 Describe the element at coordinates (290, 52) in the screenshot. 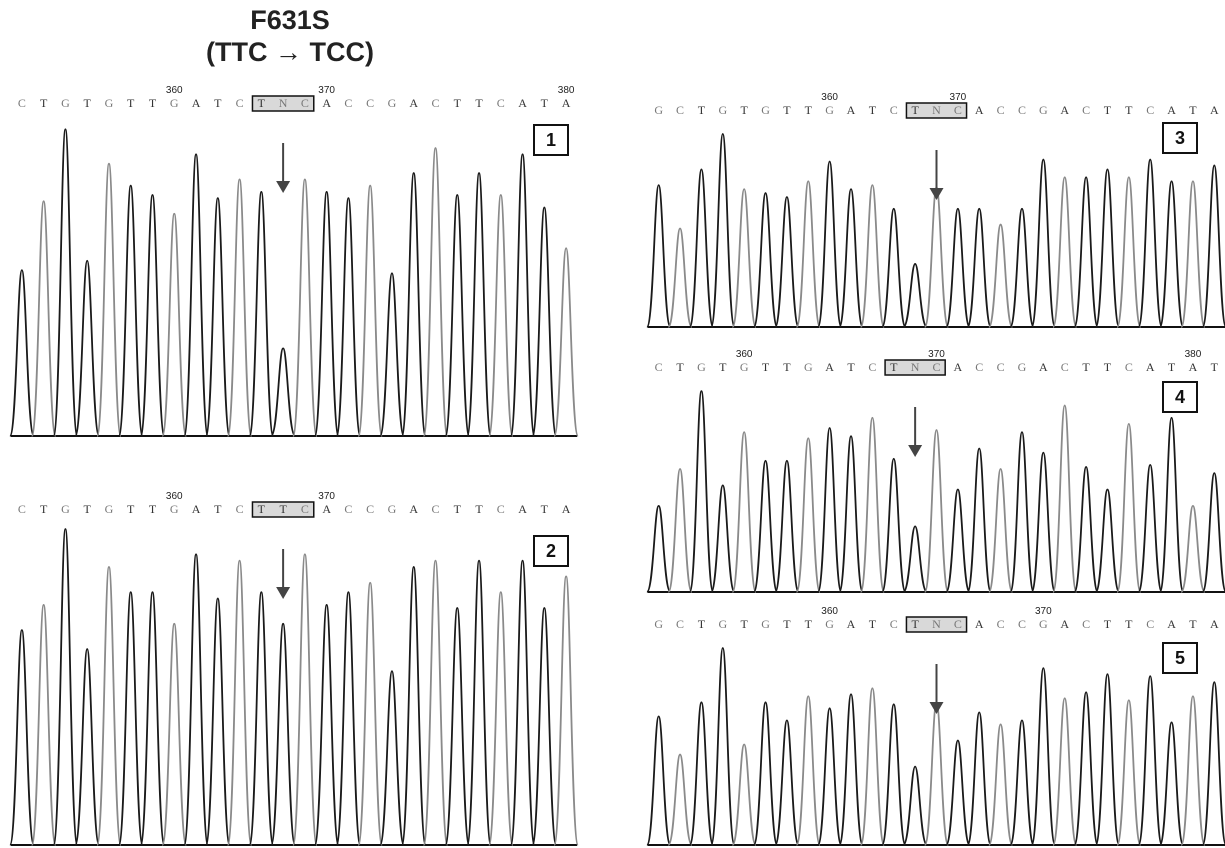

I see `mutation-codon-change: (TTC → TCC)` at that location.